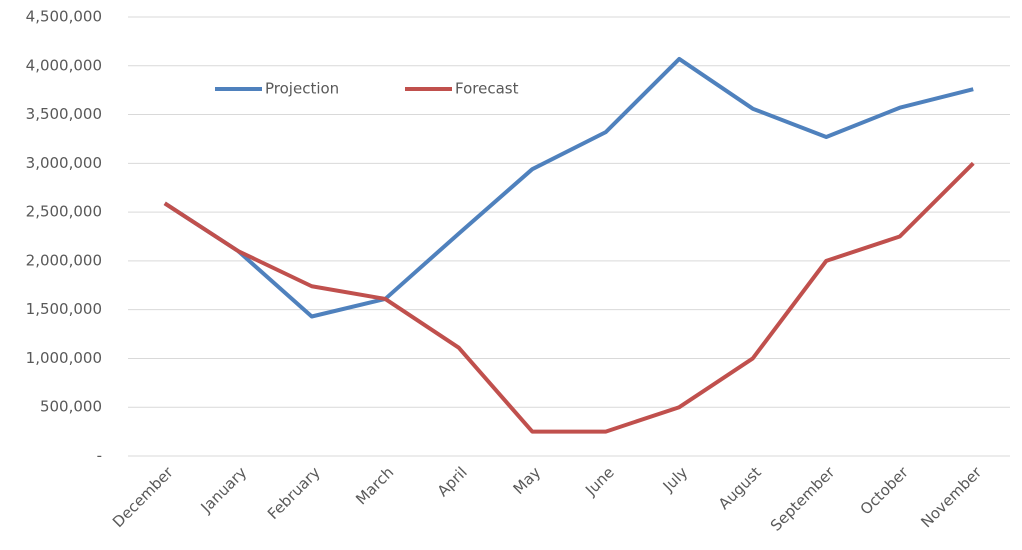  What do you see at coordinates (64, 17) in the screenshot?
I see `y-tick-label: 4,500,000` at bounding box center [64, 17].